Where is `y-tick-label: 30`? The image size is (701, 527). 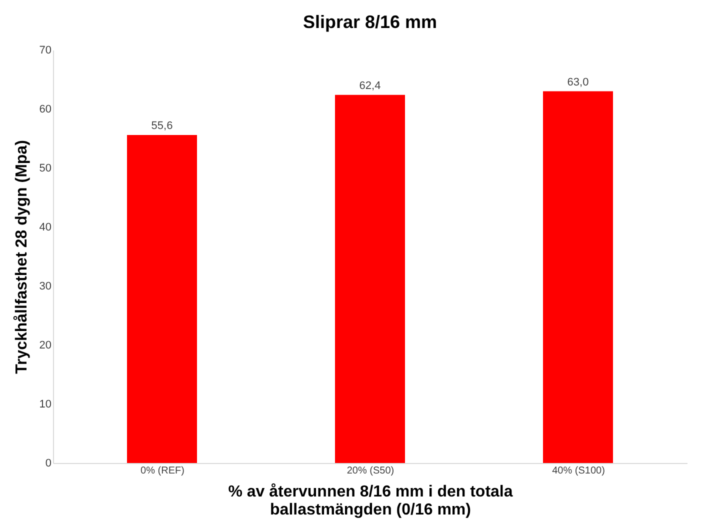 y-tick-label: 30 is located at coordinates (45, 286).